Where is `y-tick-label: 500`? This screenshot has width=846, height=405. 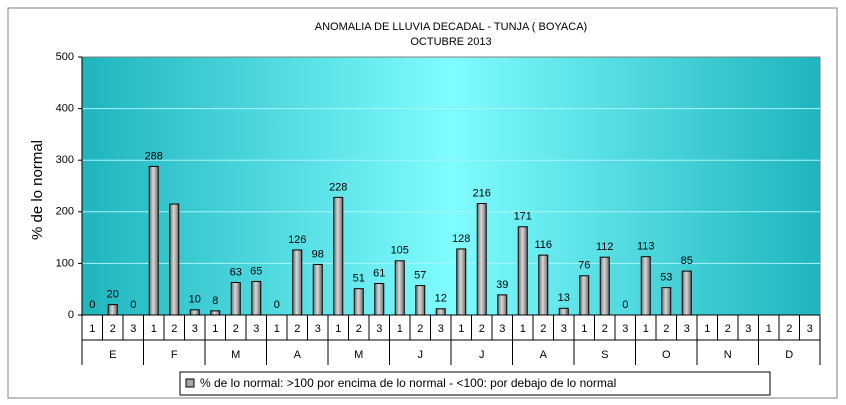 y-tick-label: 500 is located at coordinates (65, 57).